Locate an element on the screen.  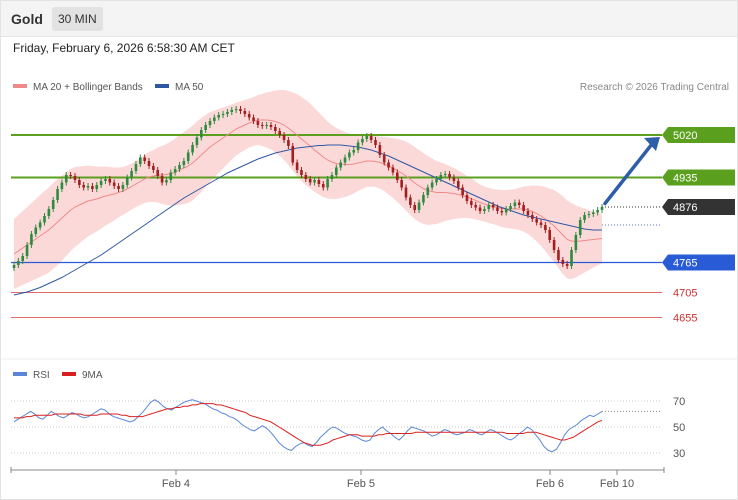
legend-ma20-swatch is located at coordinates (20, 86).